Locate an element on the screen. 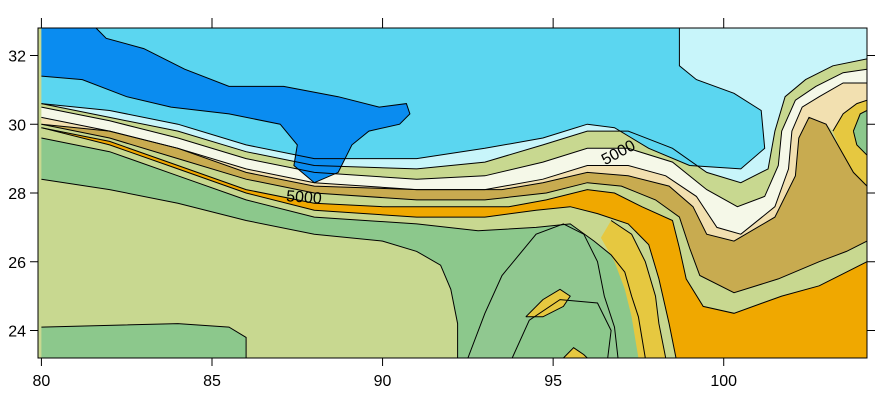 The width and height of the screenshot is (895, 419). contour-label-1: 5000 is located at coordinates (304, 197).